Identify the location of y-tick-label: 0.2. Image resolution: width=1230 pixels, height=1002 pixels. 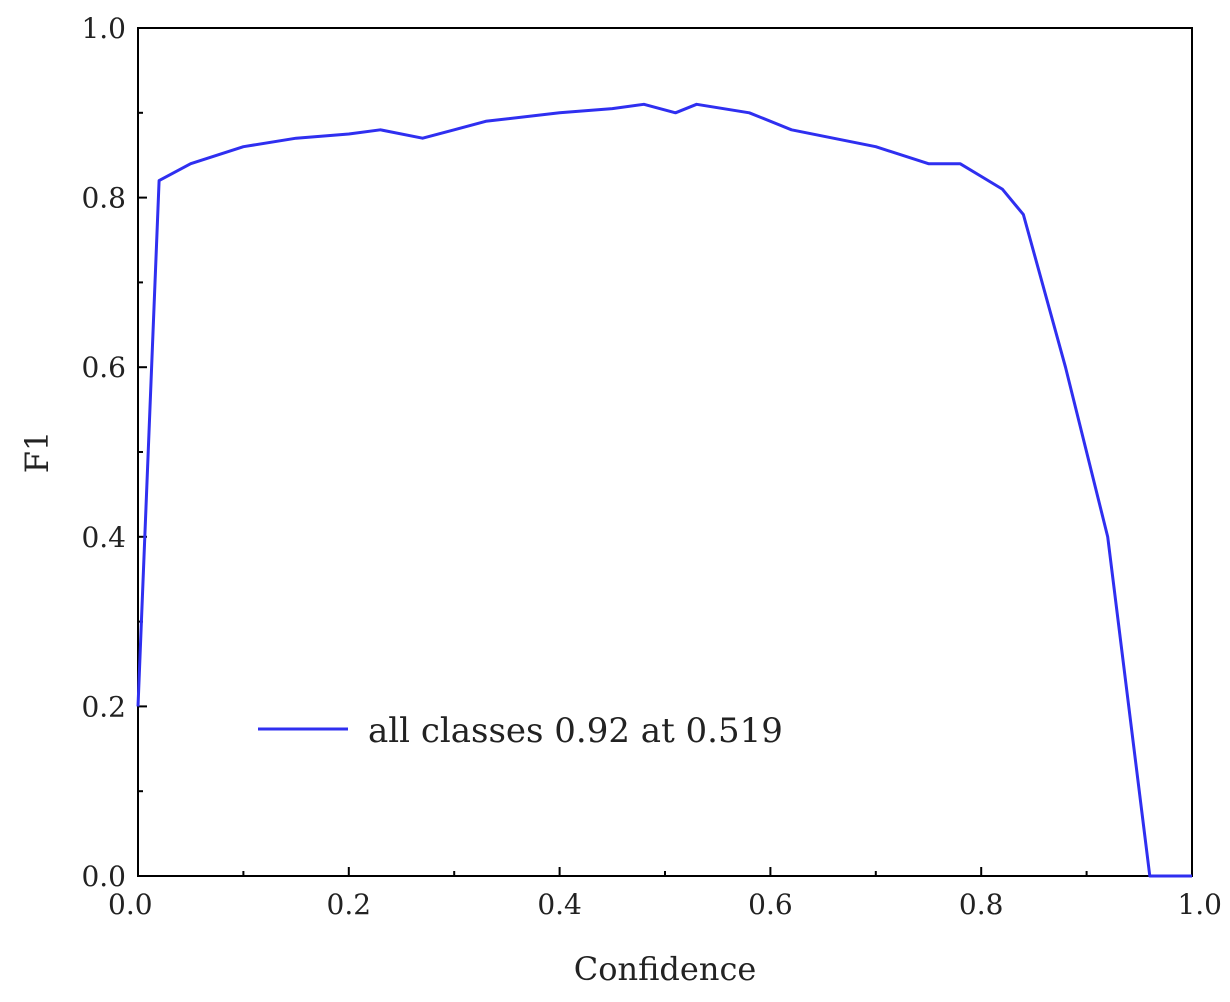
(103, 706).